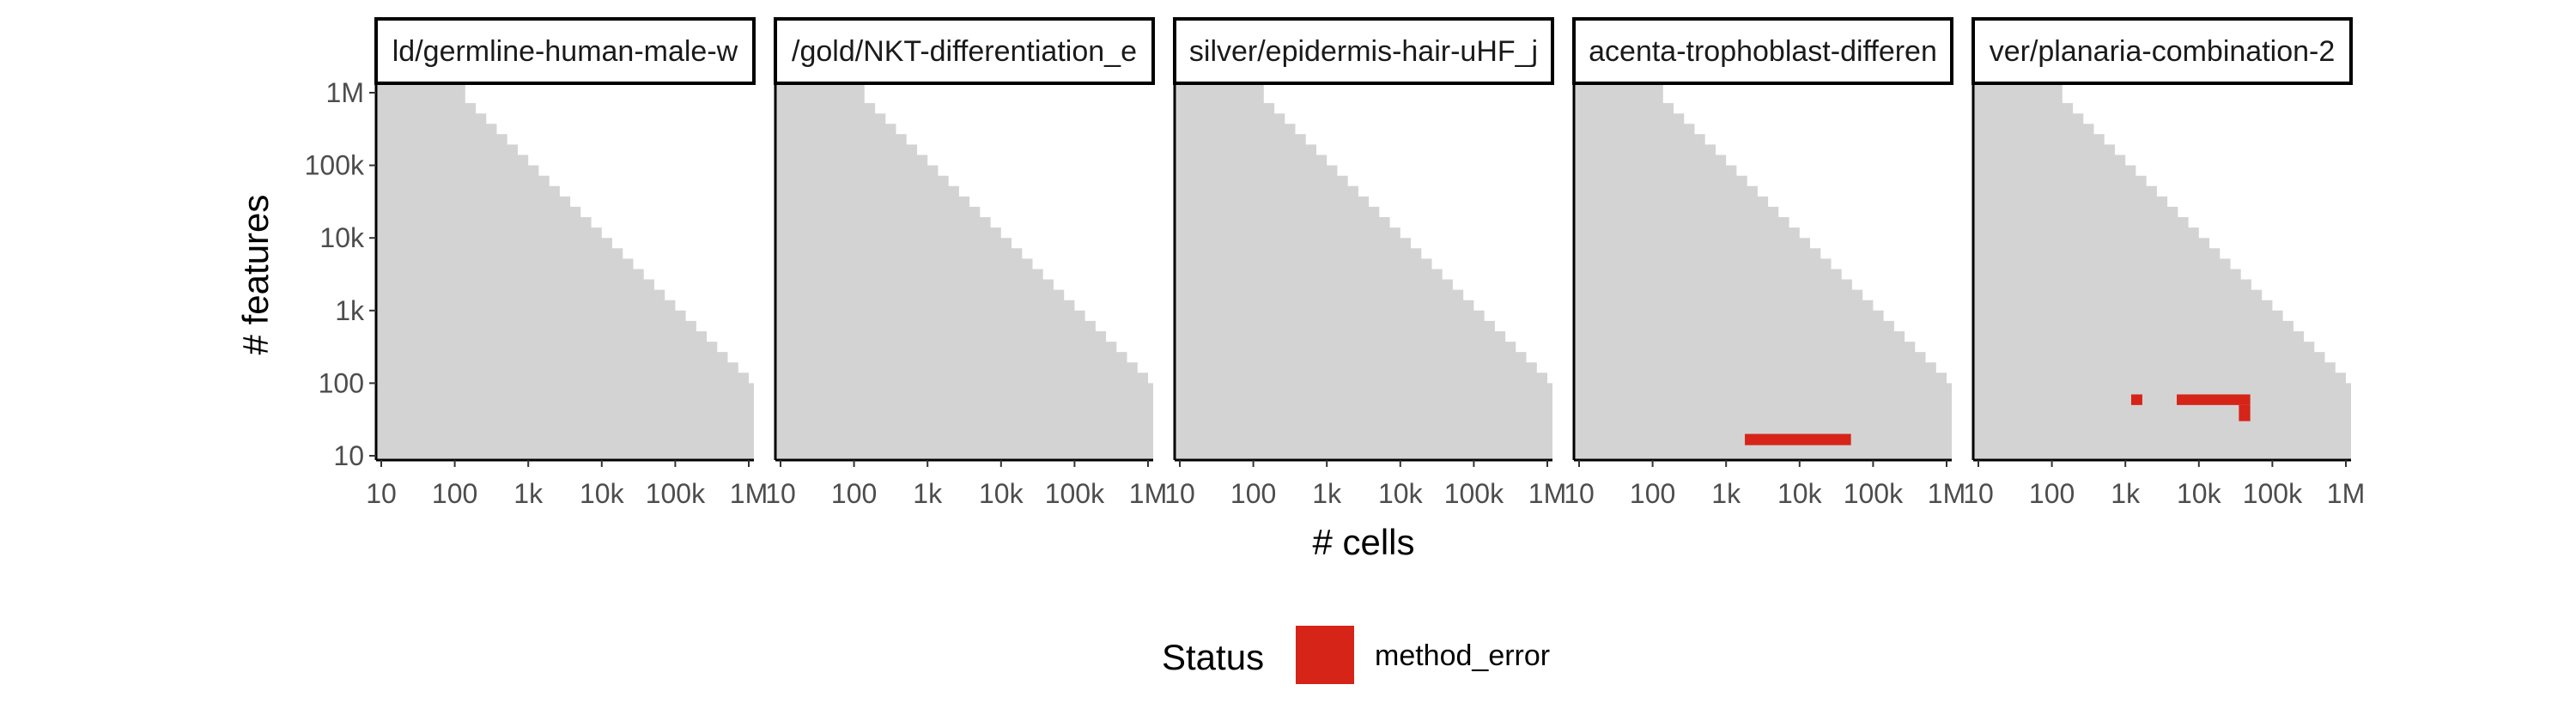 The image size is (2576, 721). Describe the element at coordinates (348, 455) in the screenshot. I see `y-tick-label: 10` at that location.